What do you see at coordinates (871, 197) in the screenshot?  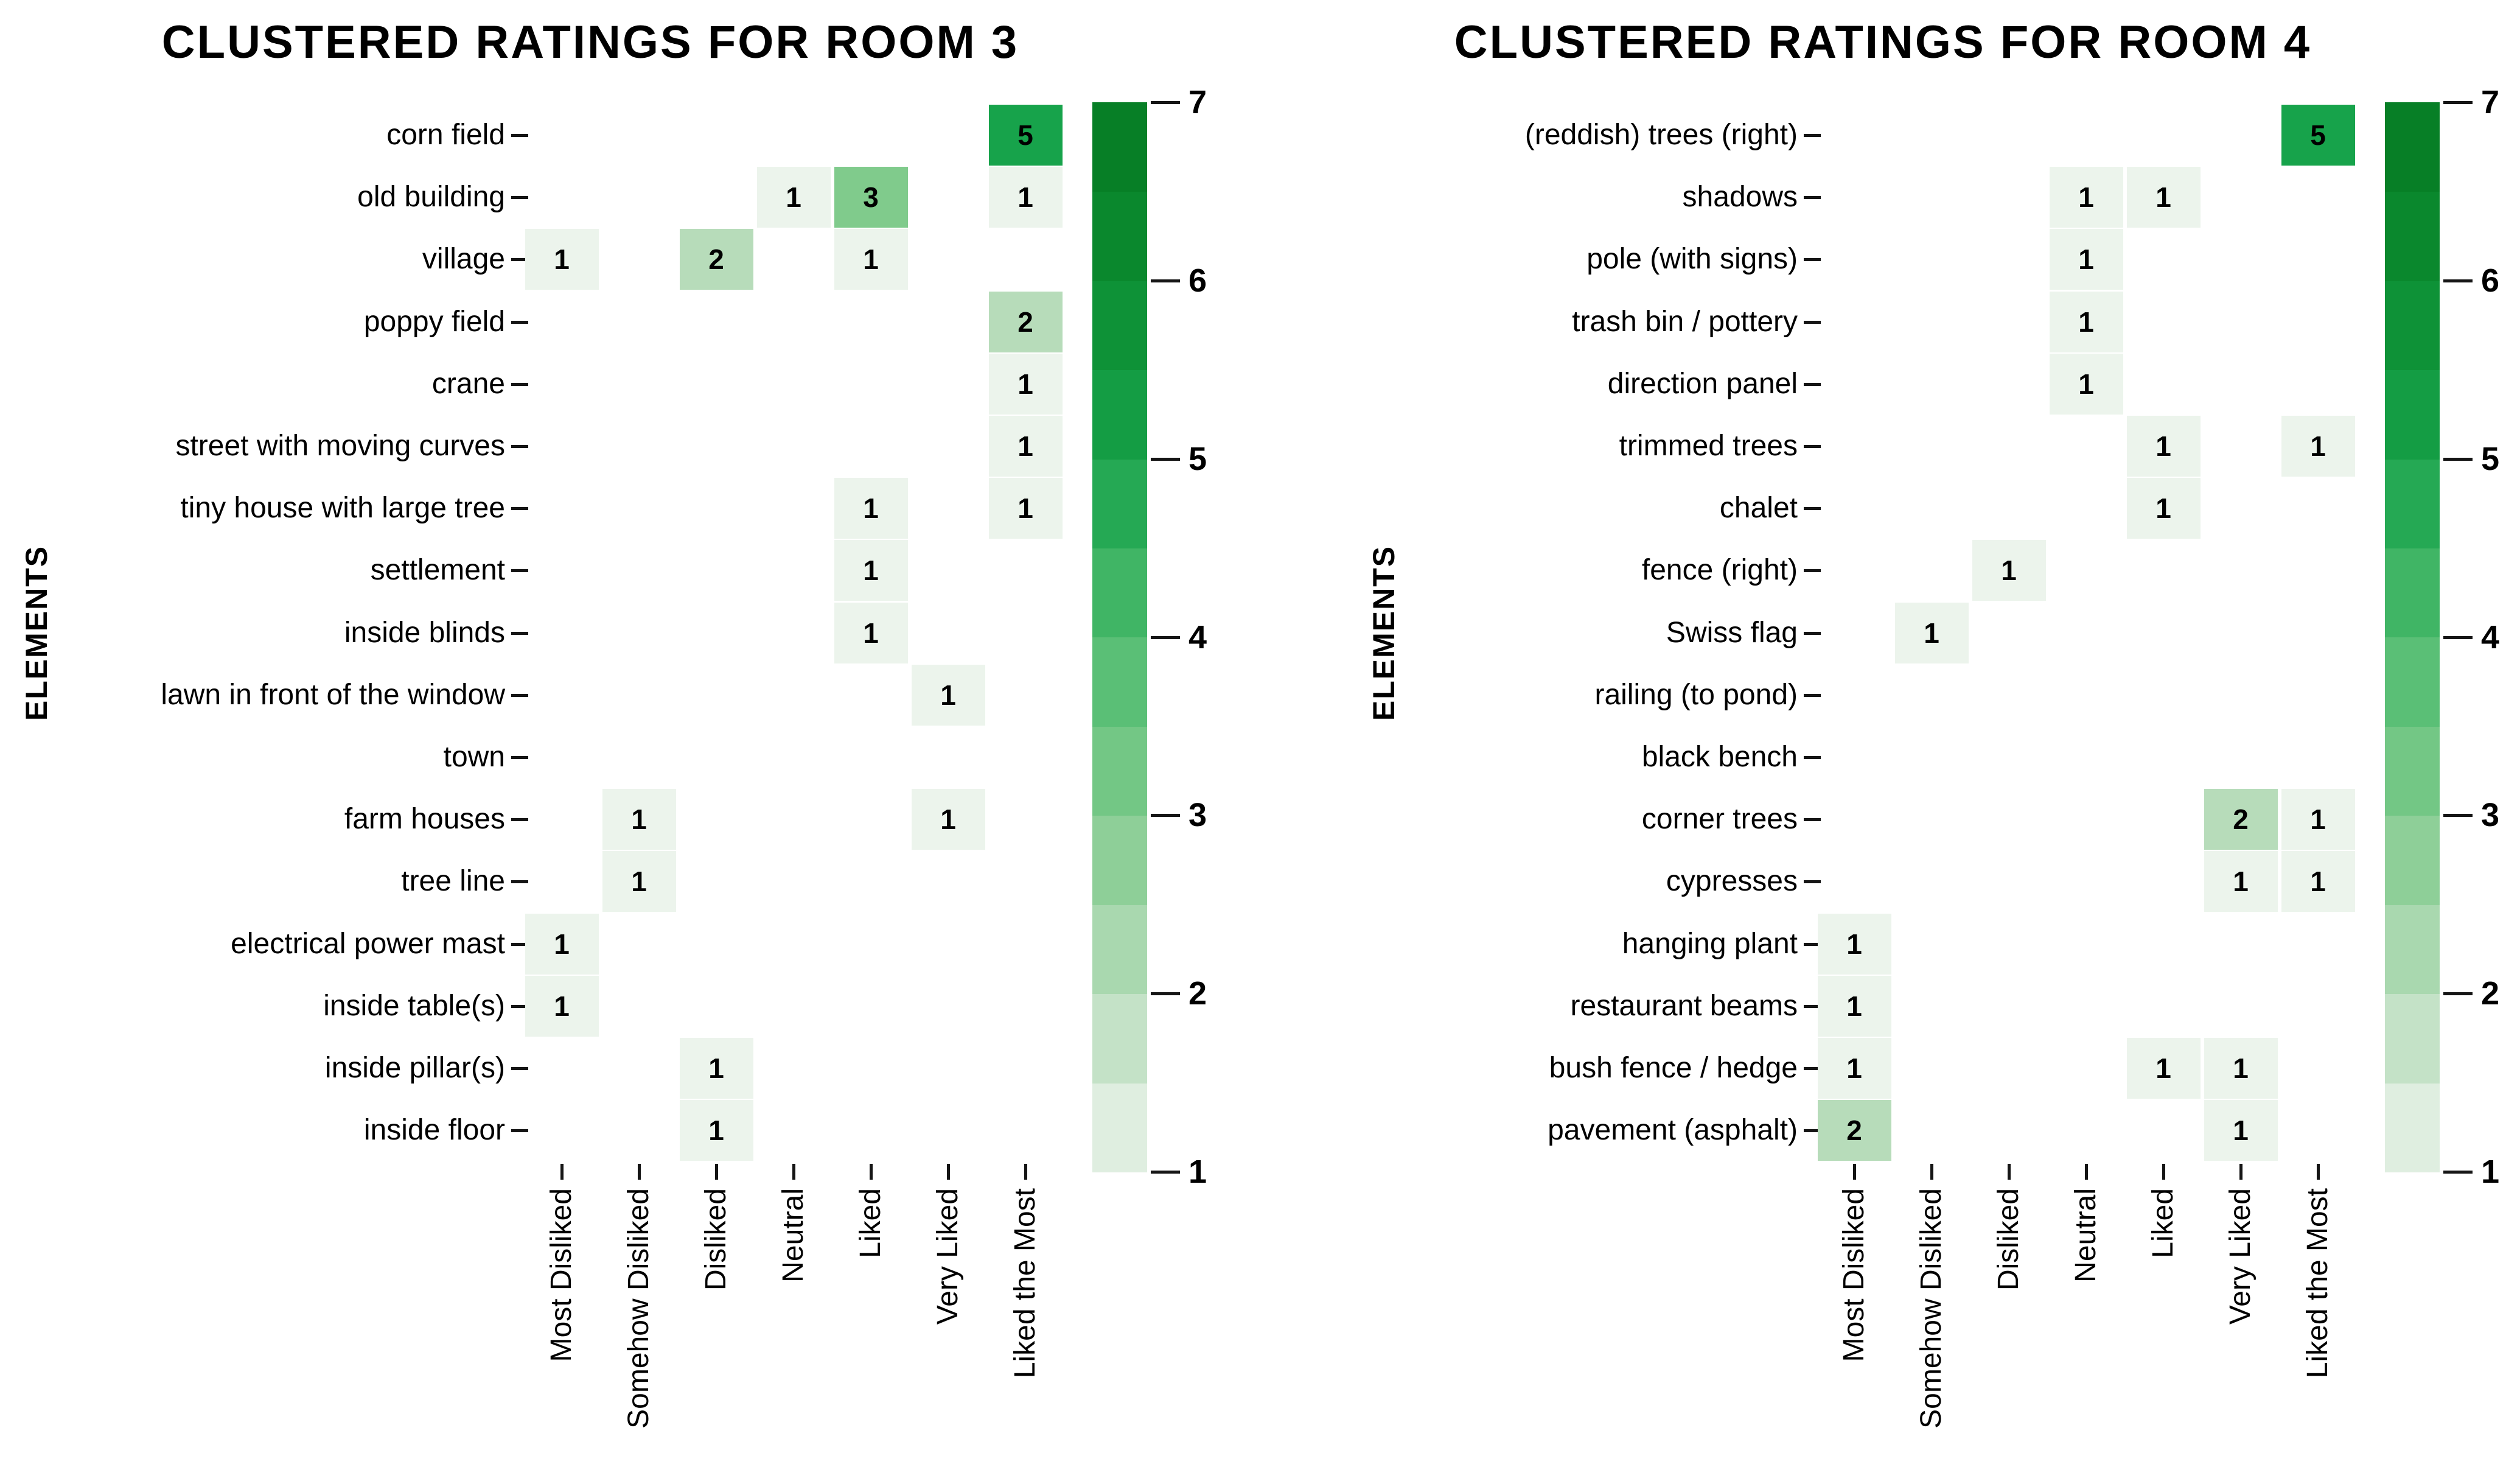 I see `heatmap-cell: 3` at bounding box center [871, 197].